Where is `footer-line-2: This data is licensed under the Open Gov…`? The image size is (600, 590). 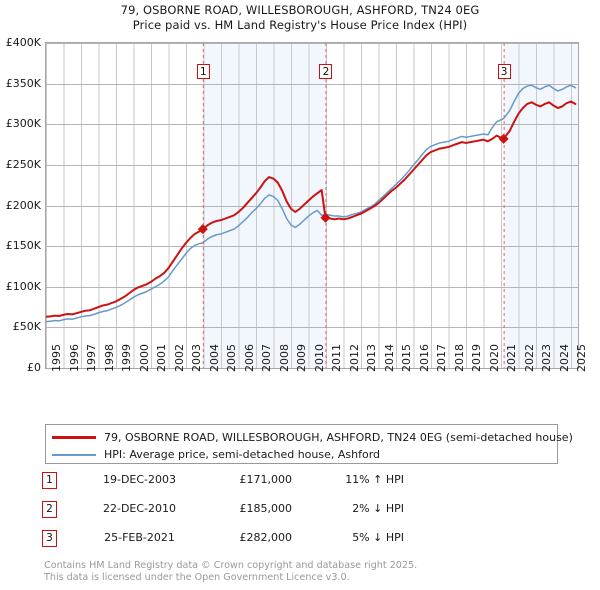
footer-line-2: This data is licensed under the Open Gov… is located at coordinates (197, 577).